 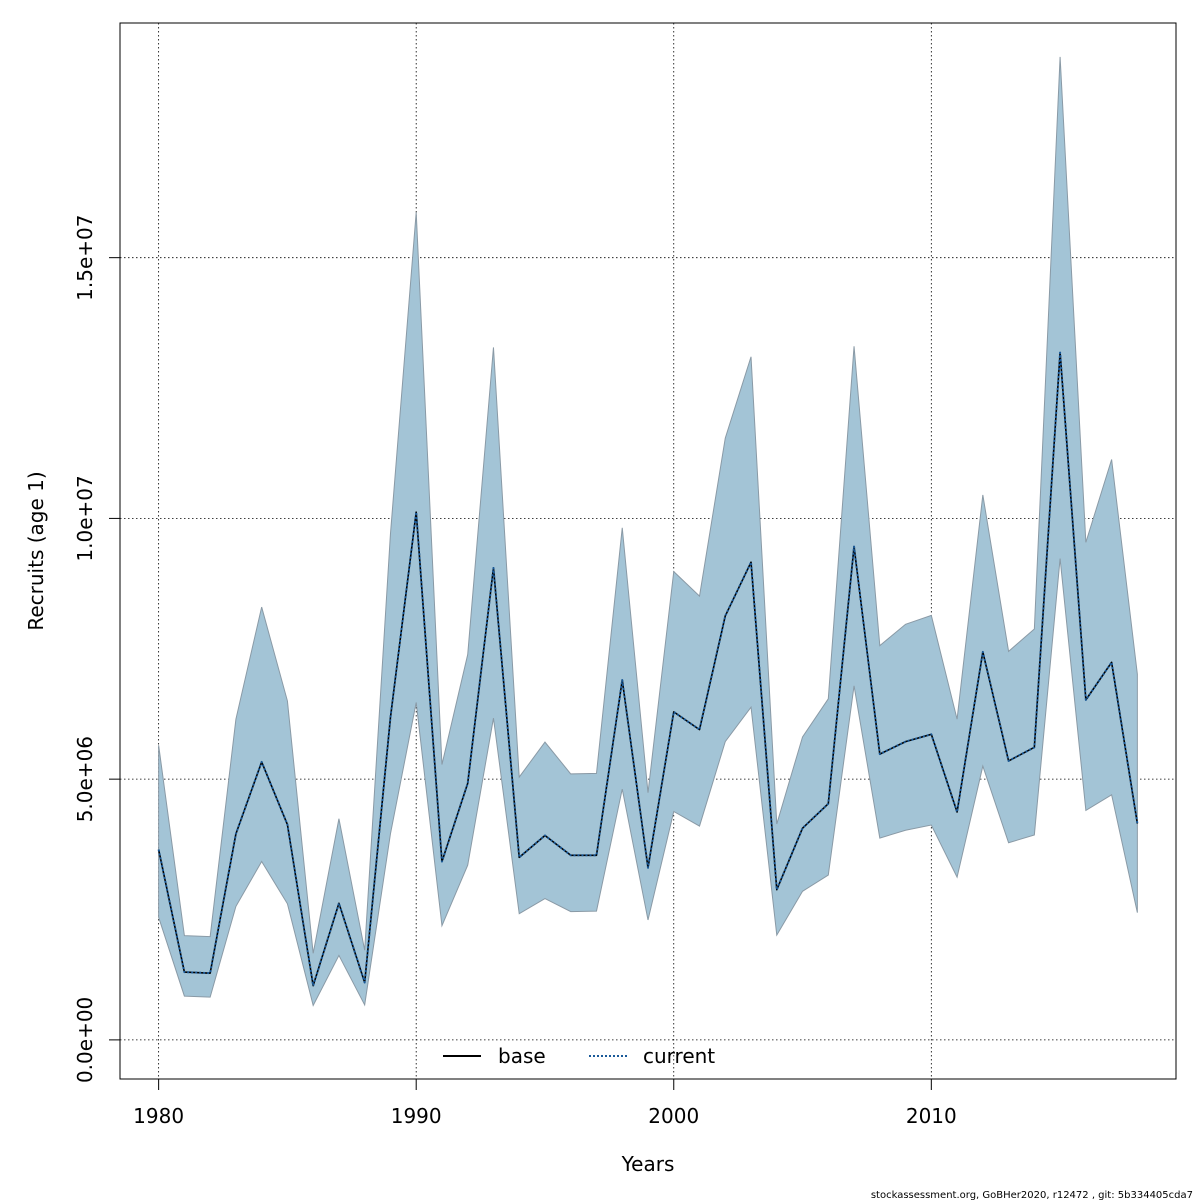 I want to click on y-tick-label-0: 0.0e+00, so click(x=85, y=1040).